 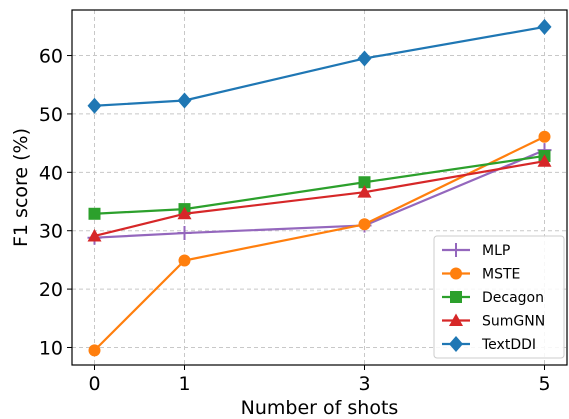 What do you see at coordinates (320, 408) in the screenshot?
I see `x-axis-label: Number of shots` at bounding box center [320, 408].